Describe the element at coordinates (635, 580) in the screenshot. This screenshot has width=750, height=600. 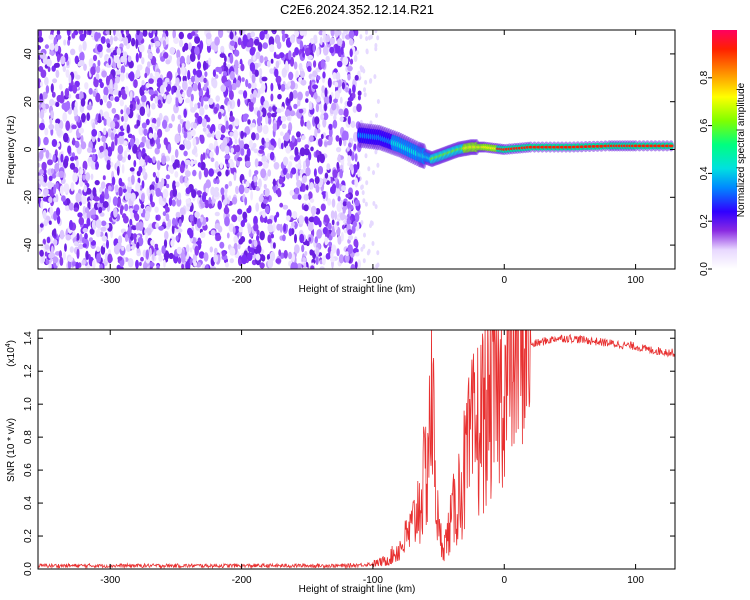
I see `x-tick-label: 100` at that location.